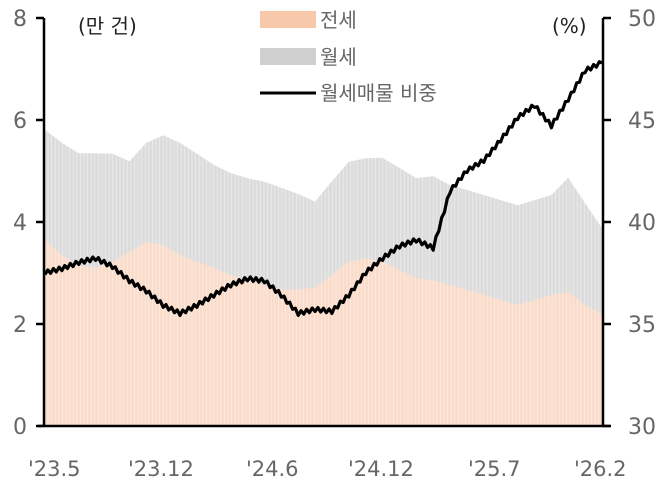 The height and width of the screenshot is (494, 670). I want to click on x-tick-label: '23.5, so click(54, 469).